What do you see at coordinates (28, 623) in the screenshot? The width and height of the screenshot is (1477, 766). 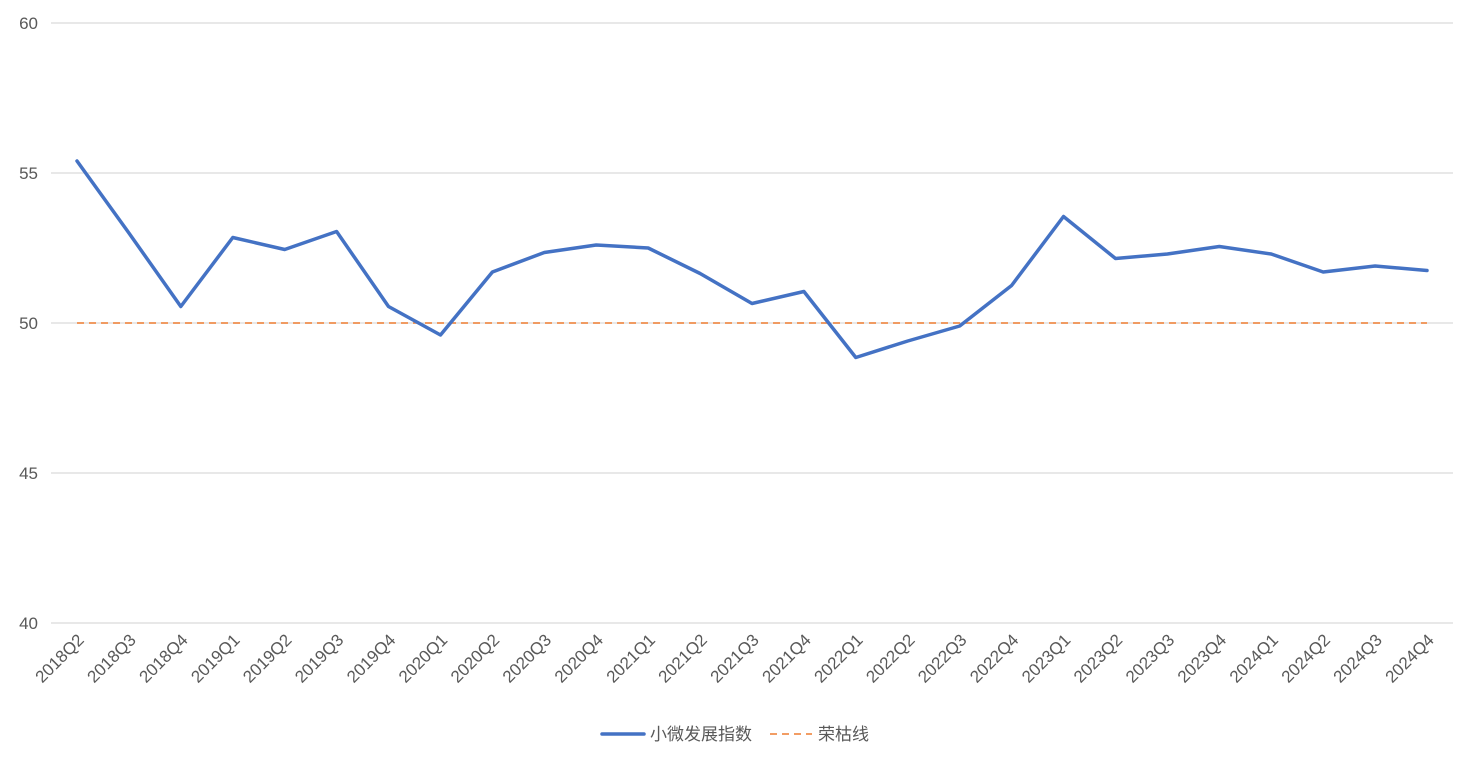 I see `y-tick-label: 40` at bounding box center [28, 623].